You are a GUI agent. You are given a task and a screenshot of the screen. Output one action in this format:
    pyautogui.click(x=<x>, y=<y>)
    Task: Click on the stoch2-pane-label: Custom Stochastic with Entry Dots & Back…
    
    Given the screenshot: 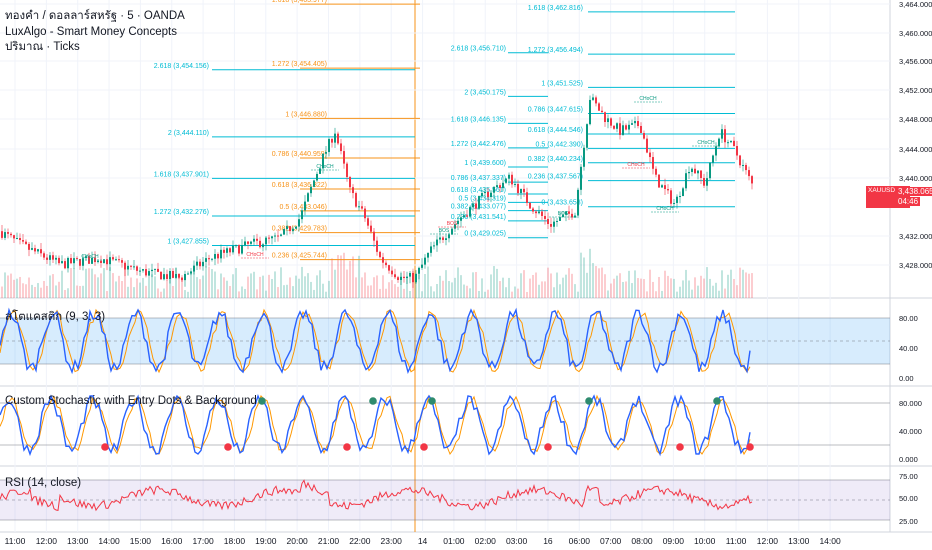 What is the action you would take?
    pyautogui.click(x=131, y=401)
    